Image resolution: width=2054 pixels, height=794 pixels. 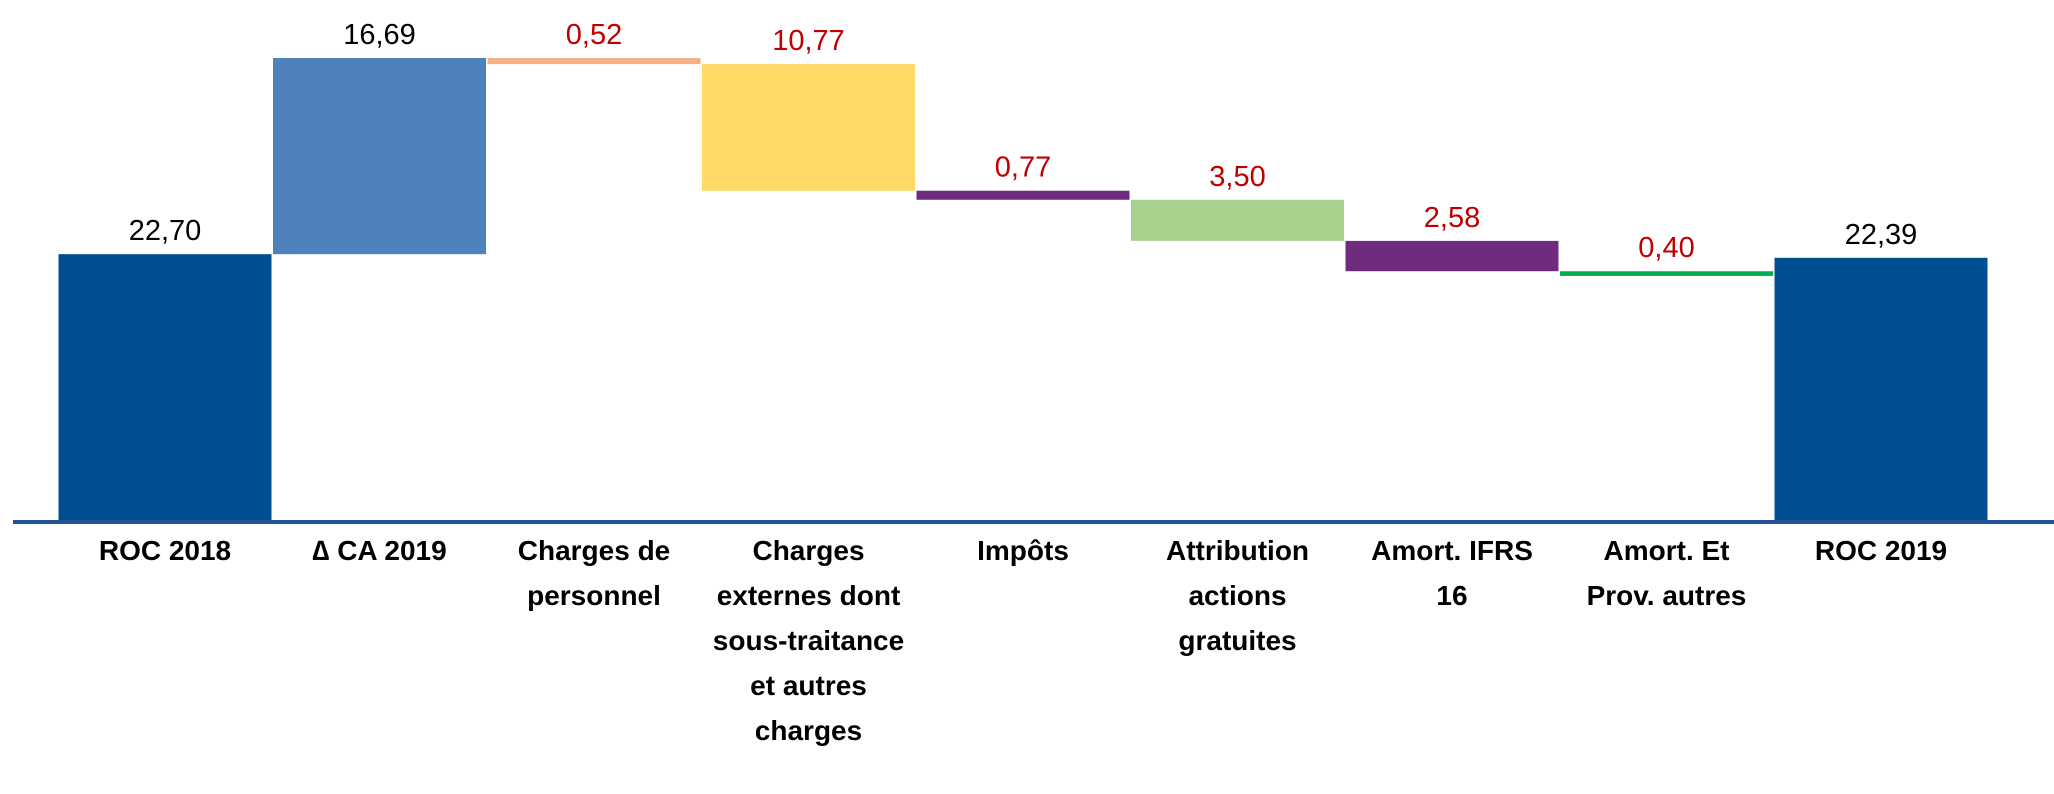 I want to click on category-label: ∆ CA 2019, so click(x=379, y=550).